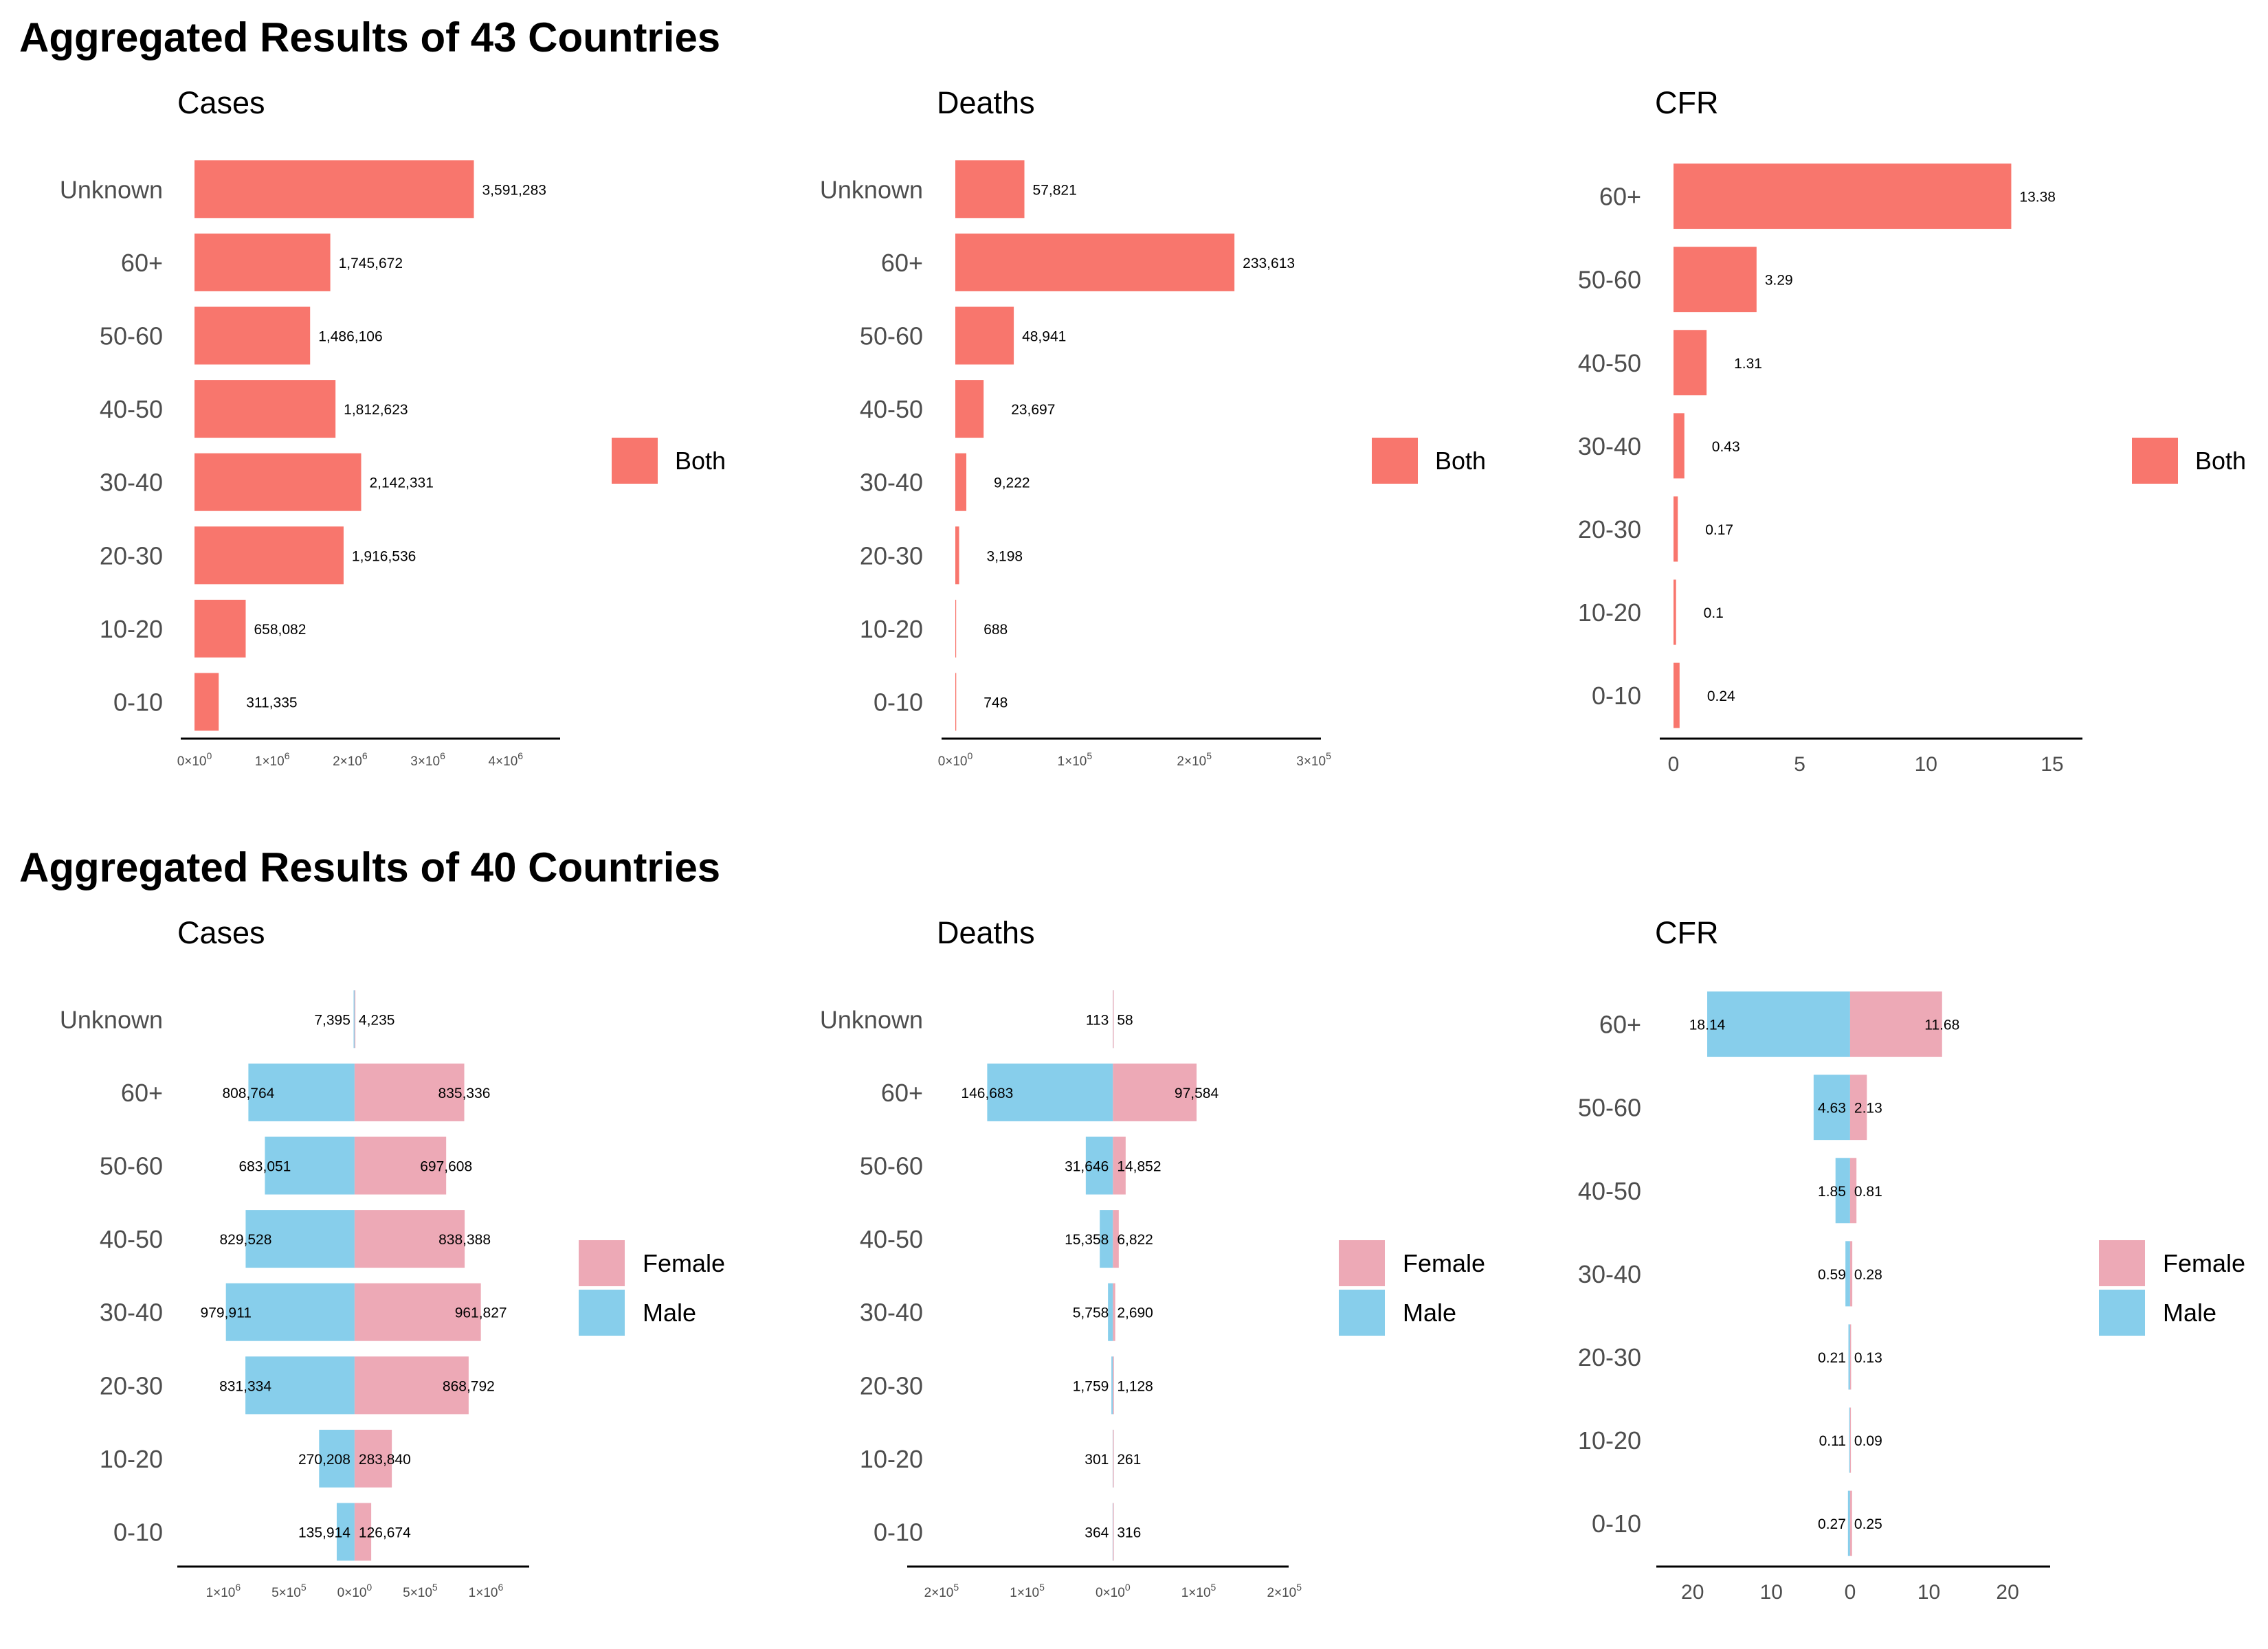 The height and width of the screenshot is (1649, 2268). What do you see at coordinates (602, 1313) in the screenshot?
I see `legend-swatch-male` at bounding box center [602, 1313].